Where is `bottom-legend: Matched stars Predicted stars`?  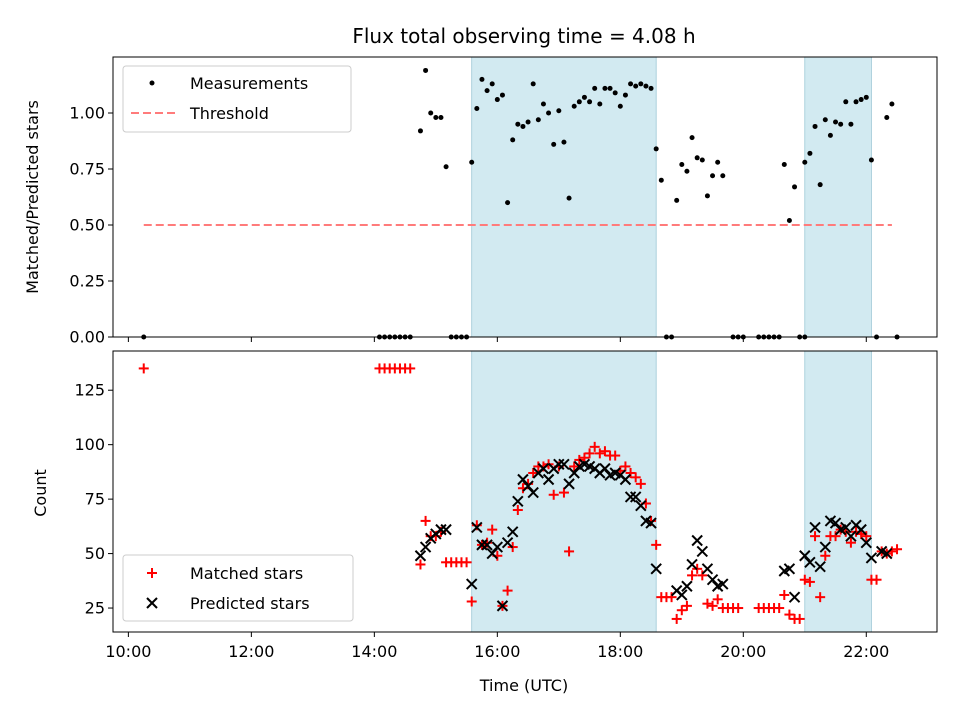
bottom-legend: Matched stars Predicted stars is located at coordinates (238, 588).